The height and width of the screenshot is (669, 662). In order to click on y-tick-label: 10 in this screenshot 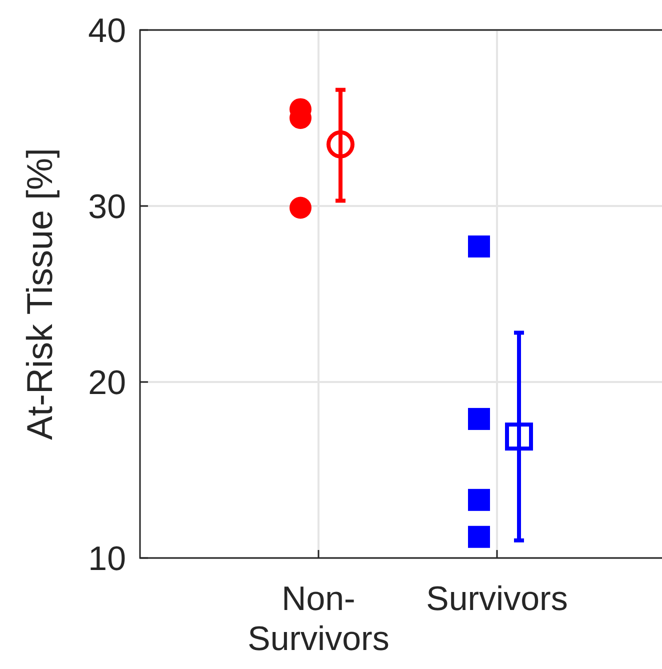, I will do `click(107, 559)`.